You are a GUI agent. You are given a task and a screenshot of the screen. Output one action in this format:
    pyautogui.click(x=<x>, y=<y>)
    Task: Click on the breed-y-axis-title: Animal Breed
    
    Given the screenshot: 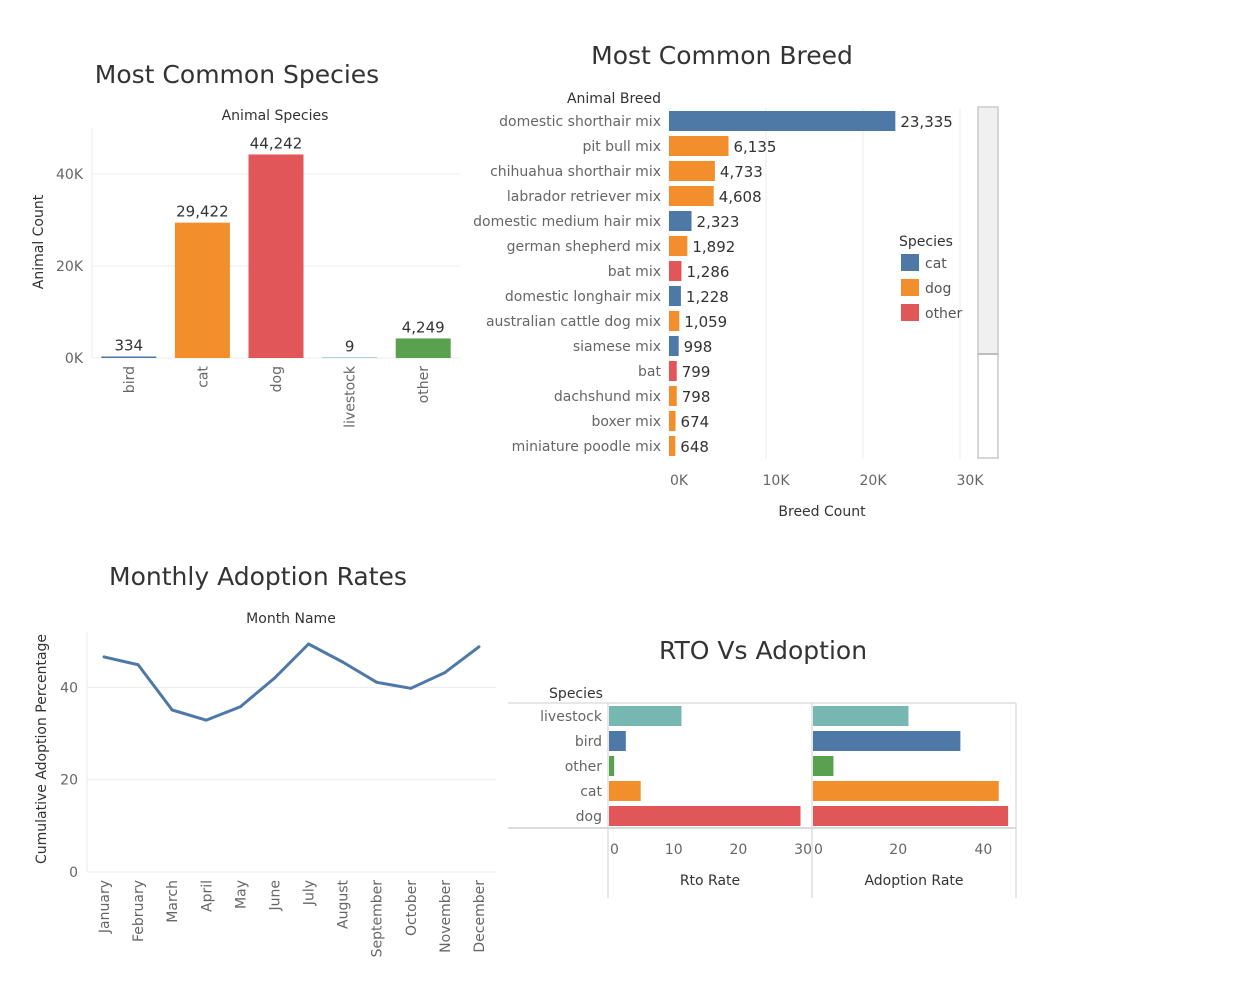 What is the action you would take?
    pyautogui.click(x=614, y=99)
    